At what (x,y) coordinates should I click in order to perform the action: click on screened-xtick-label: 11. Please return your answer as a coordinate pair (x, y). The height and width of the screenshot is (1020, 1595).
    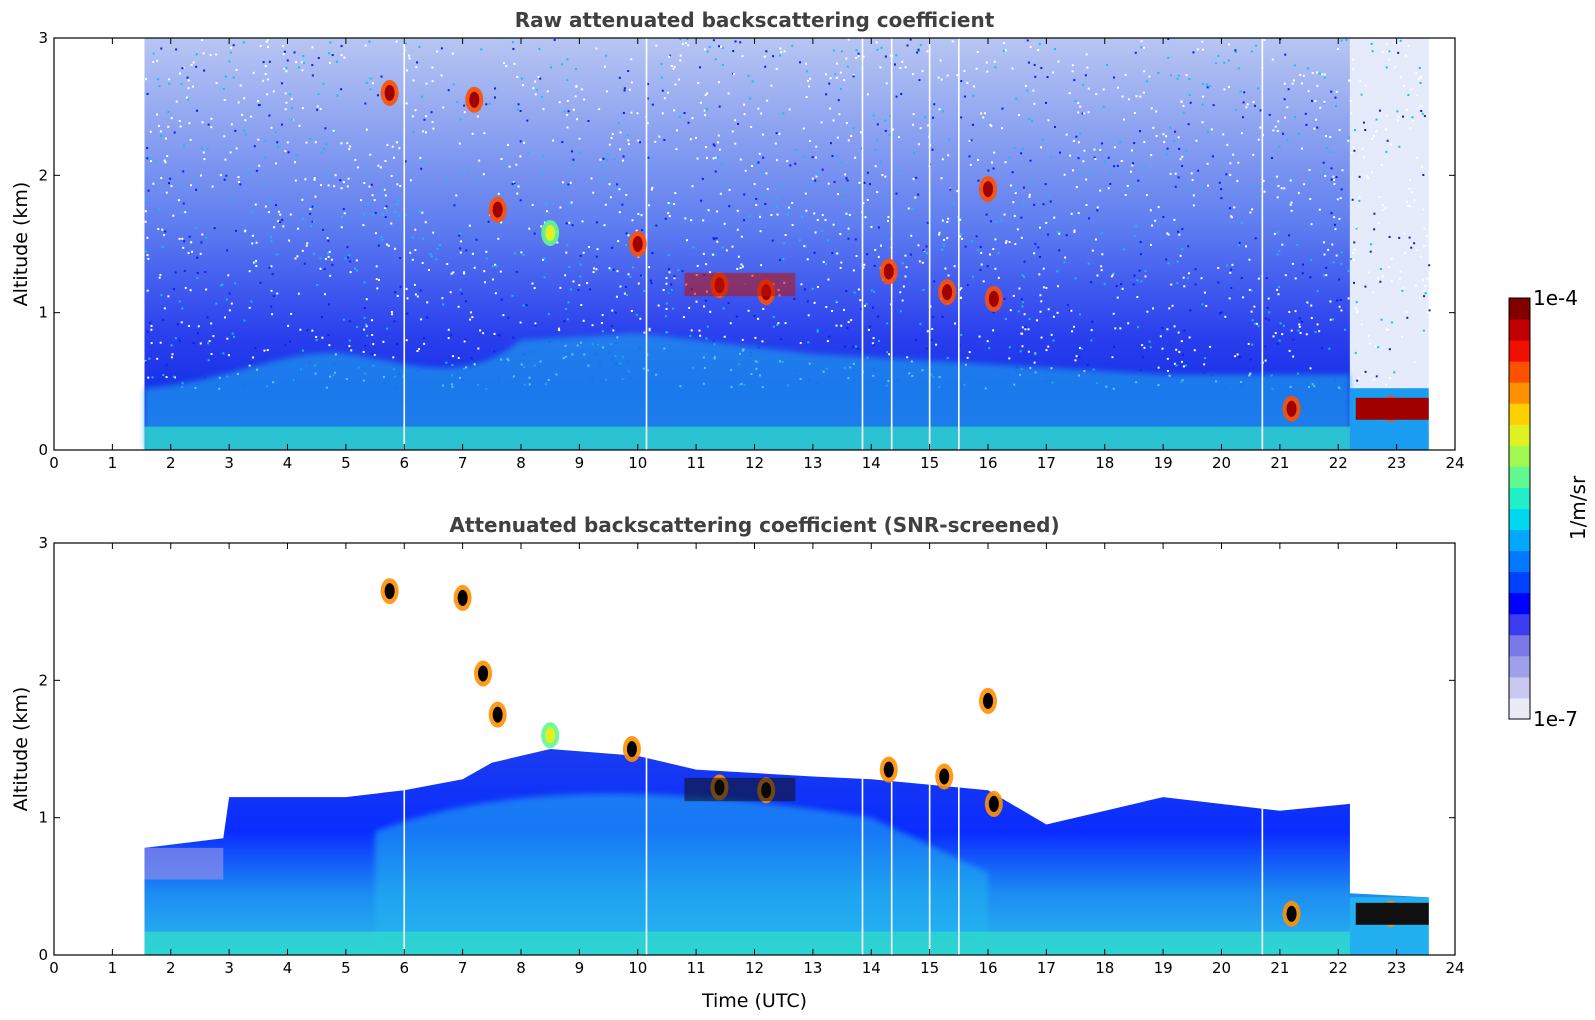
    Looking at the image, I should click on (696, 968).